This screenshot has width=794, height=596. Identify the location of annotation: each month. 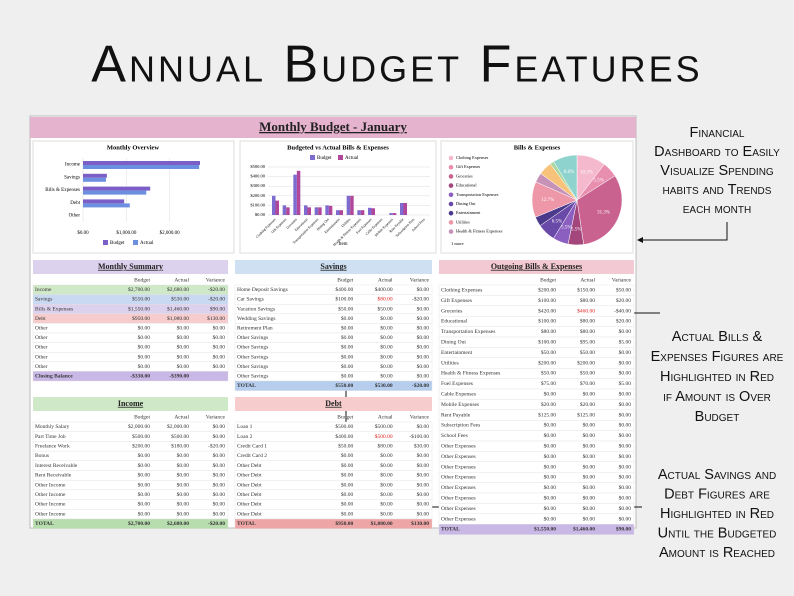
(717, 209).